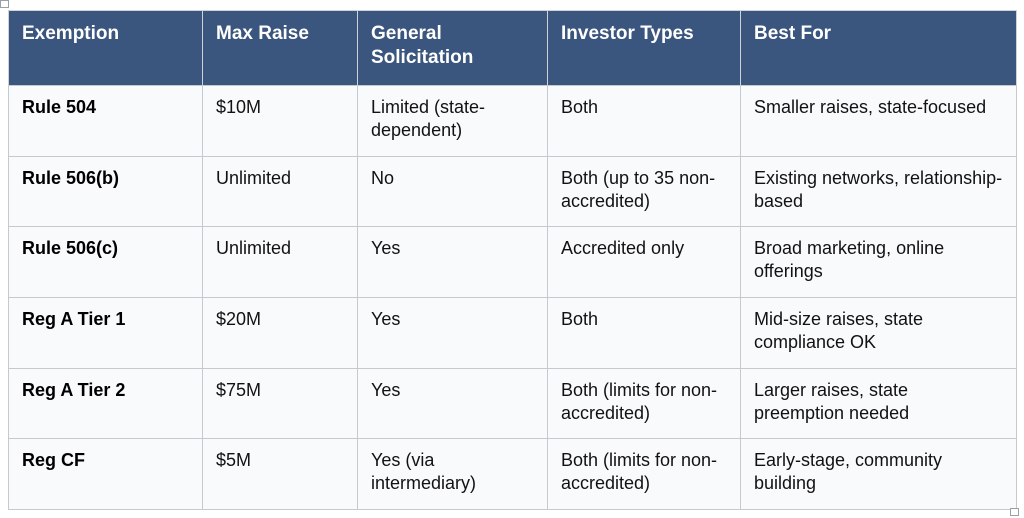 Image resolution: width=1024 pixels, height=518 pixels. What do you see at coordinates (105, 403) in the screenshot?
I see `cell-exemption: Reg A Tier 2` at bounding box center [105, 403].